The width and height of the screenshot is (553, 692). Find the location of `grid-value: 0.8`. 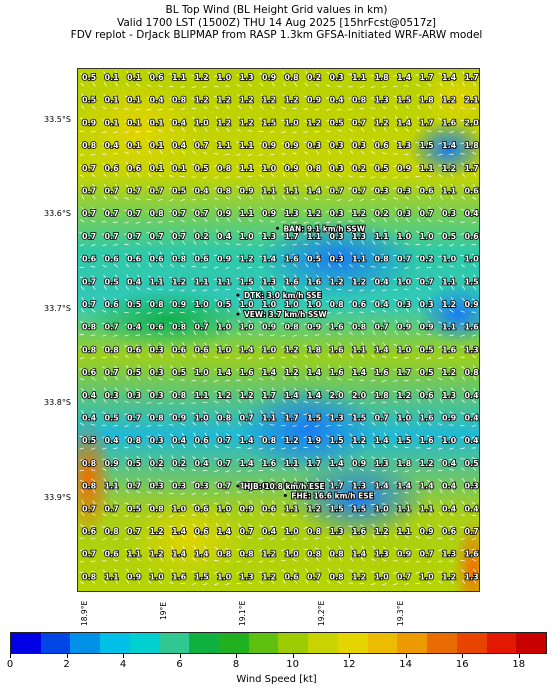

grid-value: 0.8 is located at coordinates (89, 349).